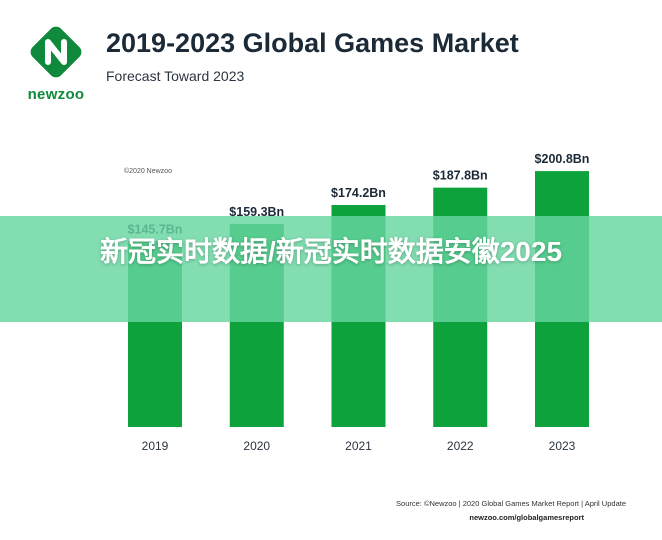  What do you see at coordinates (256, 446) in the screenshot?
I see `x-tick-label-2020: 2020` at bounding box center [256, 446].